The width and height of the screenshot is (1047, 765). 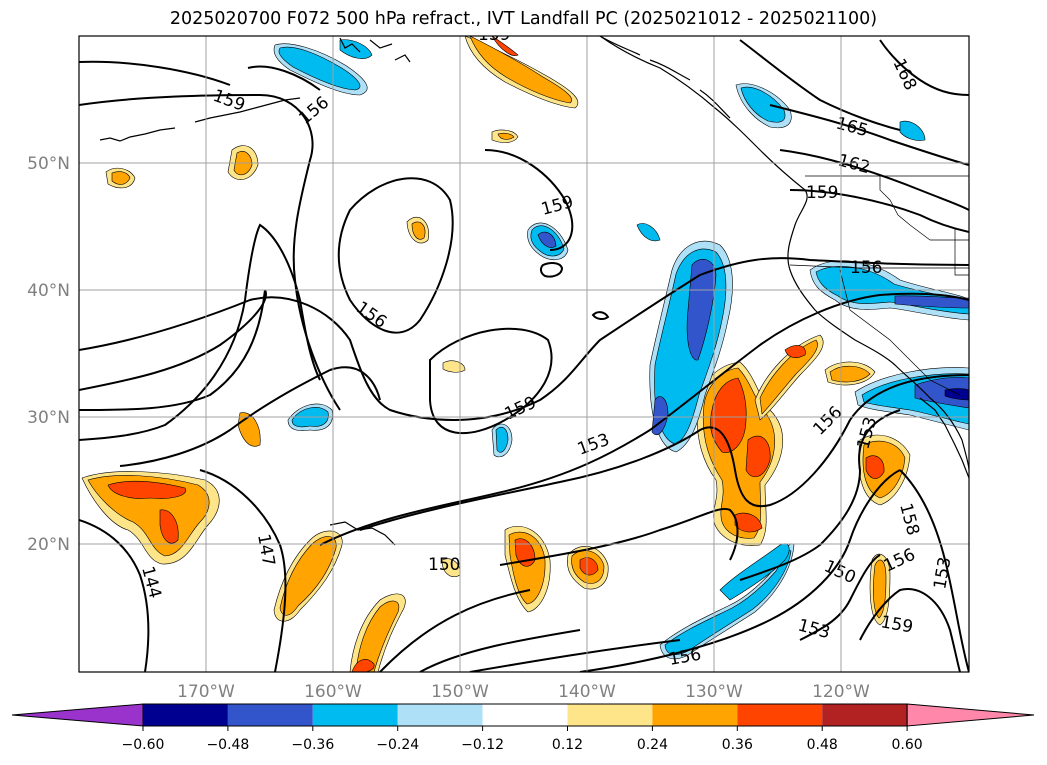 What do you see at coordinates (444, 565) in the screenshot?
I see `contour-label: 150` at bounding box center [444, 565].